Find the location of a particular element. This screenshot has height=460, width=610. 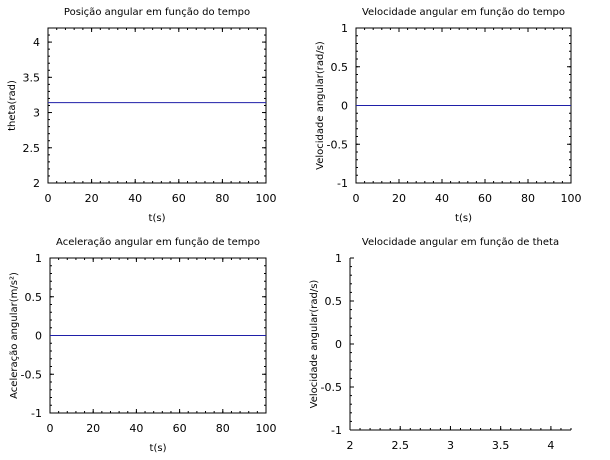

x-tick-label: 3.5 is located at coordinates (501, 445).